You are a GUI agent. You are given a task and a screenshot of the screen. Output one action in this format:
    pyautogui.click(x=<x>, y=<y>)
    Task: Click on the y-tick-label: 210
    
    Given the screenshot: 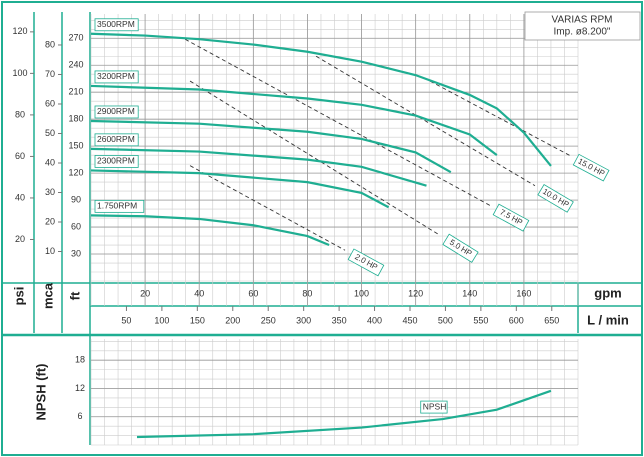 What is the action you would take?
    pyautogui.click(x=75, y=92)
    